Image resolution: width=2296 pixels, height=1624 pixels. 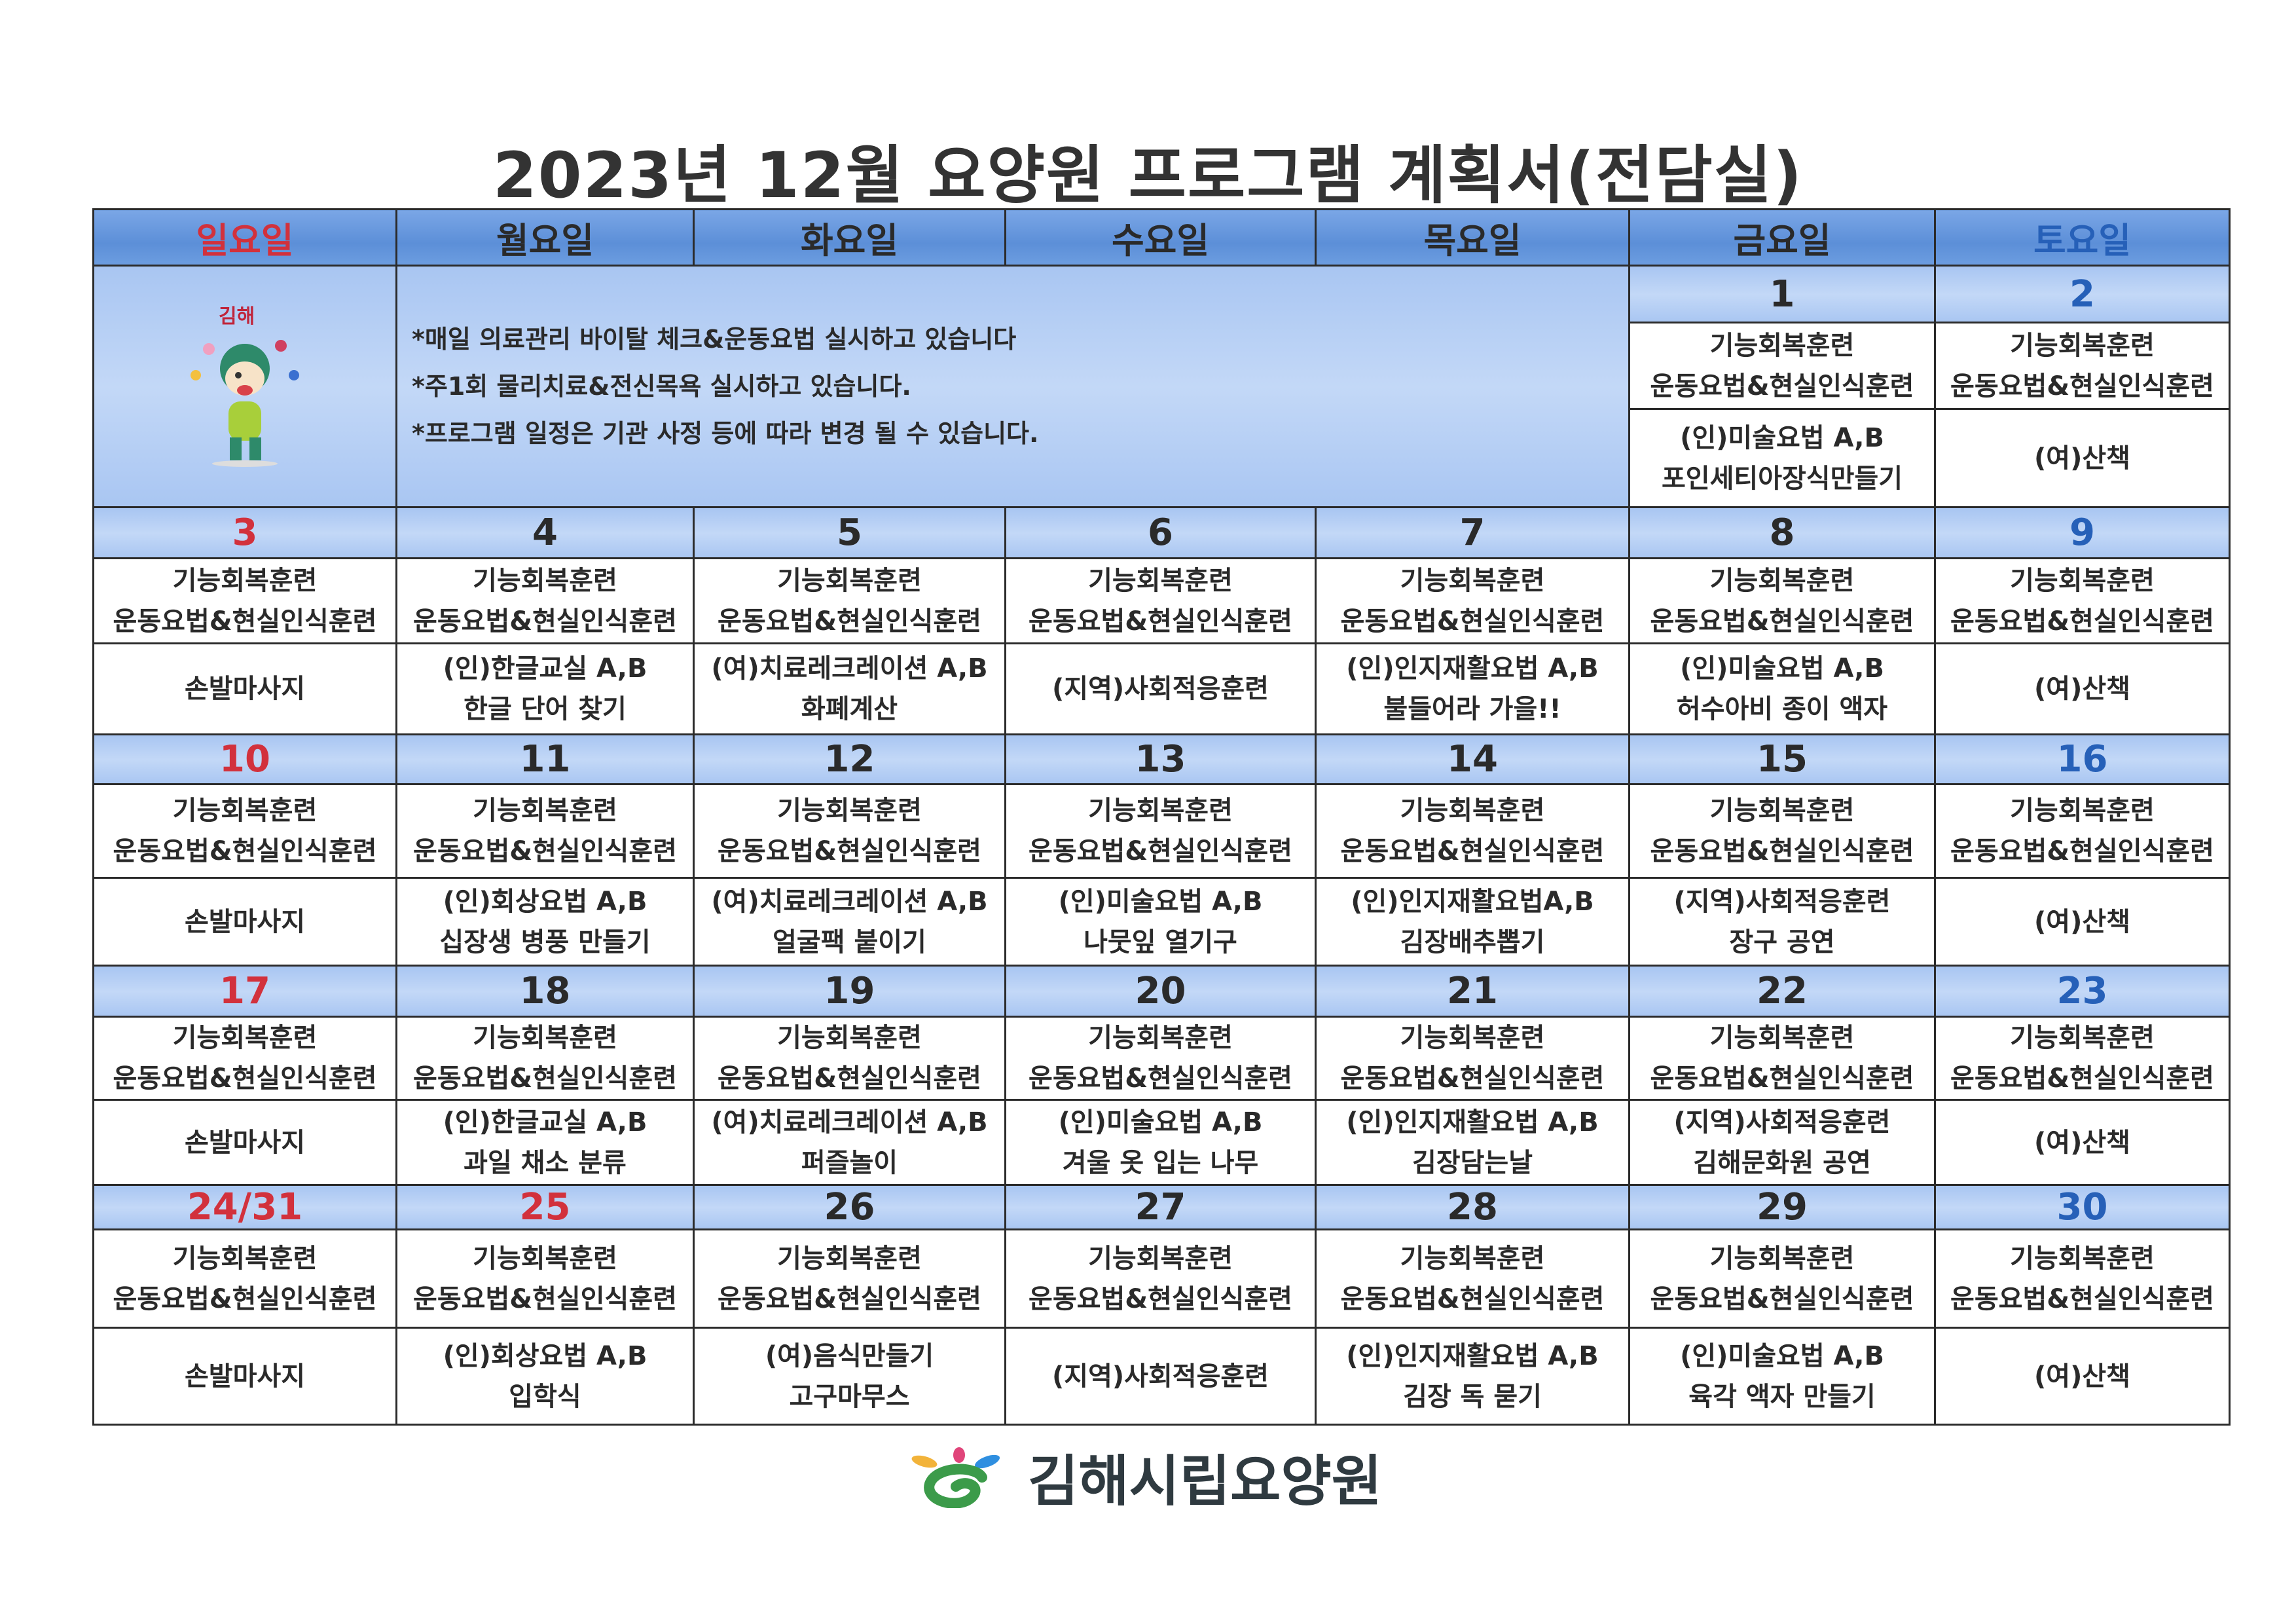 I want to click on date-cell: 3, so click(x=244, y=532).